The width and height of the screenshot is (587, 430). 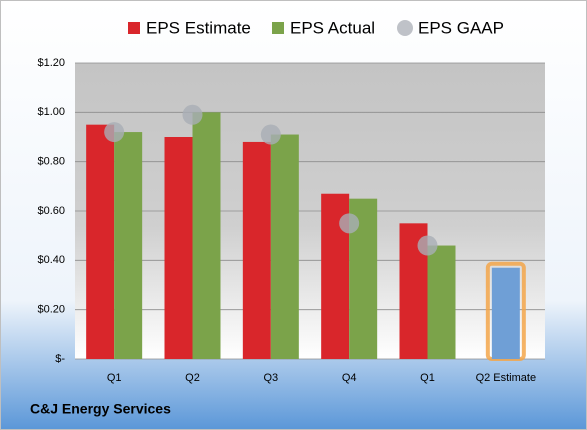 I want to click on legend-label: EPS Estimate, so click(x=198, y=27).